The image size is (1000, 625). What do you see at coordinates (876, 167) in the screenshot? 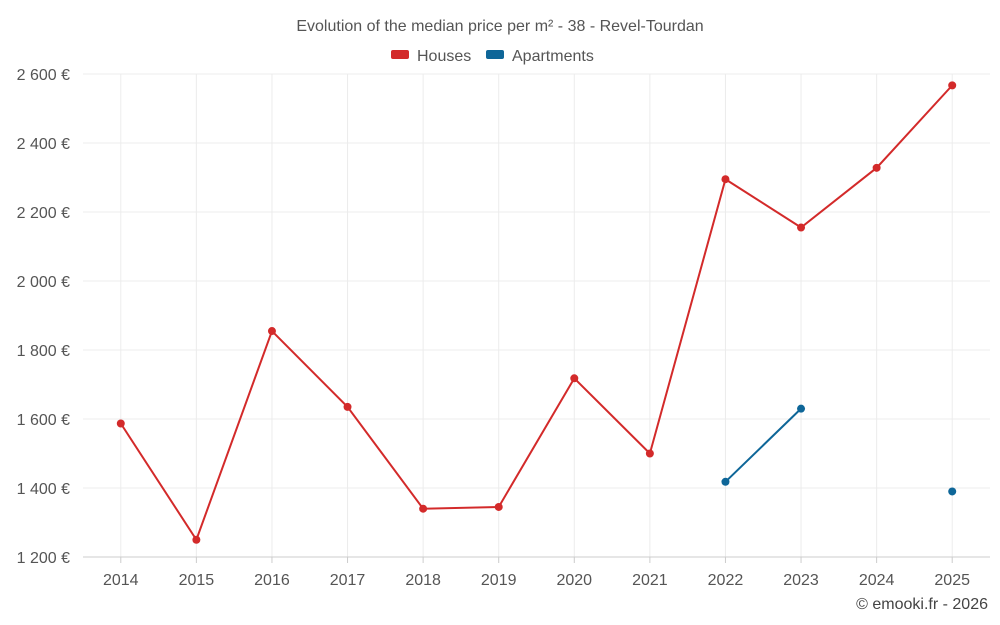
I see `data-point-houses-2024` at bounding box center [876, 167].